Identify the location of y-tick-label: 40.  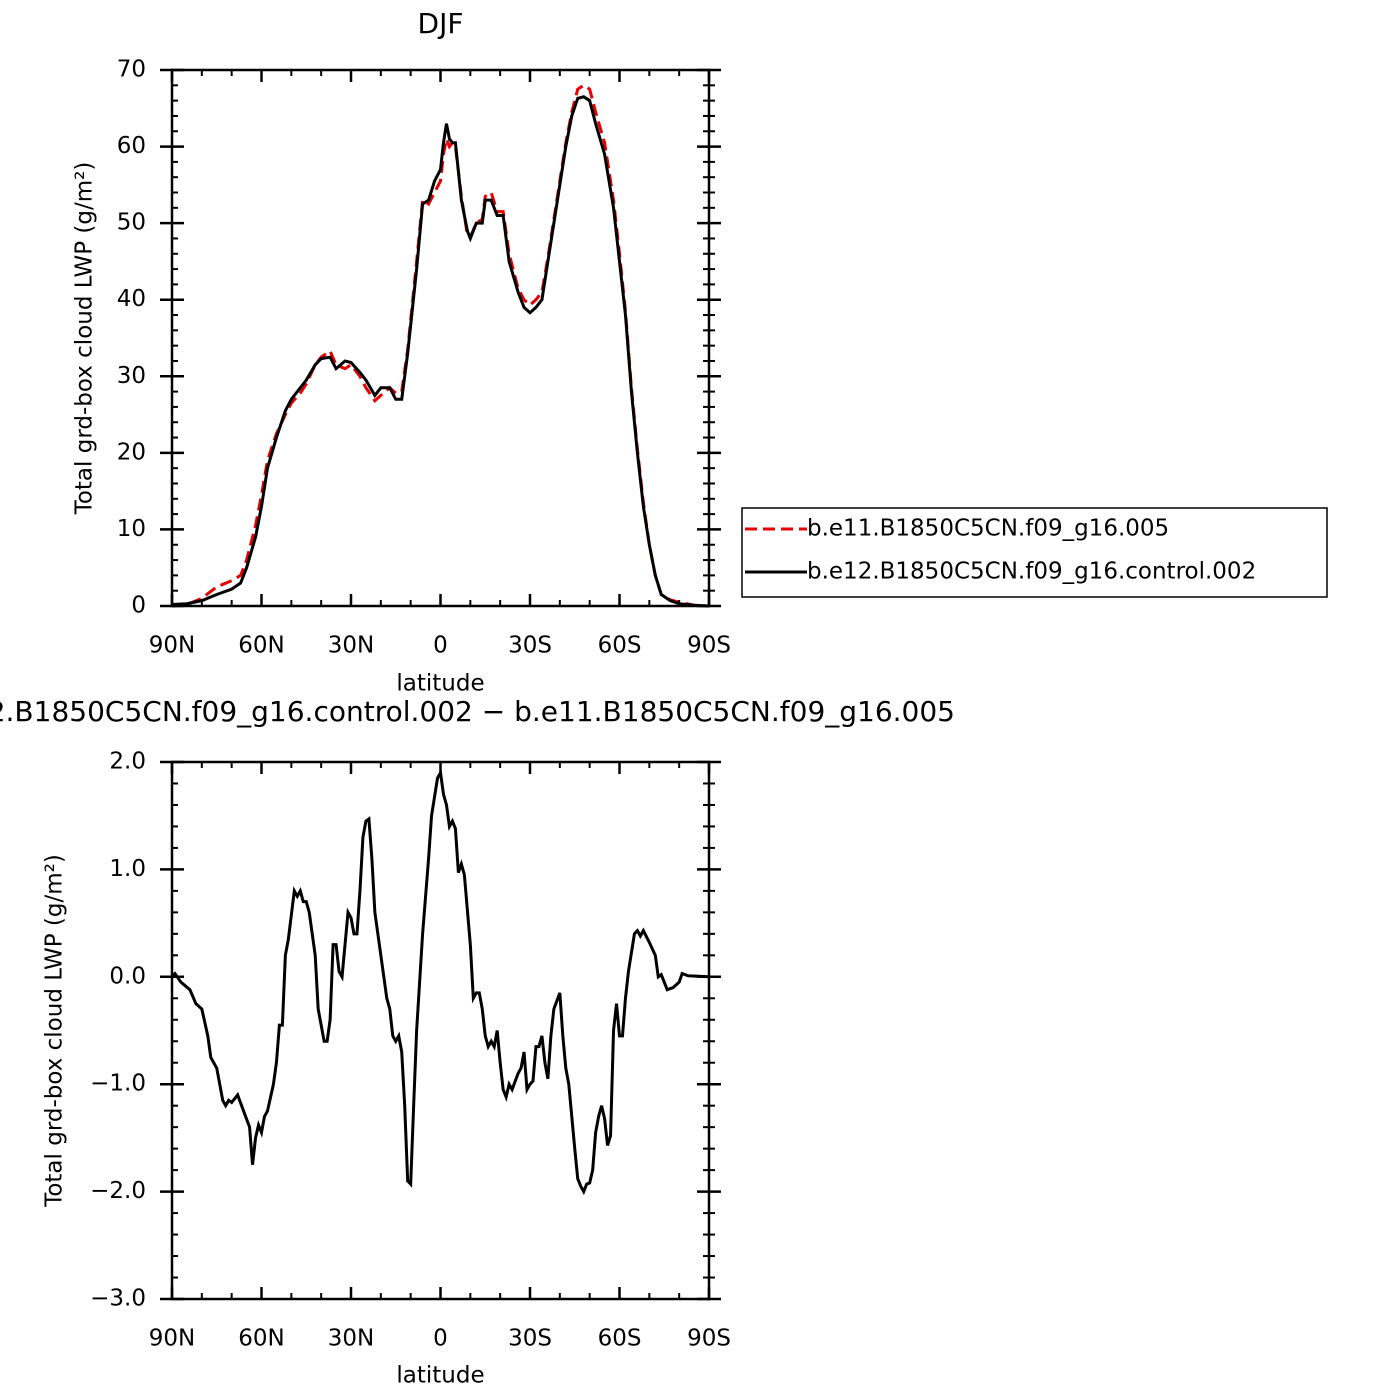
(131, 299).